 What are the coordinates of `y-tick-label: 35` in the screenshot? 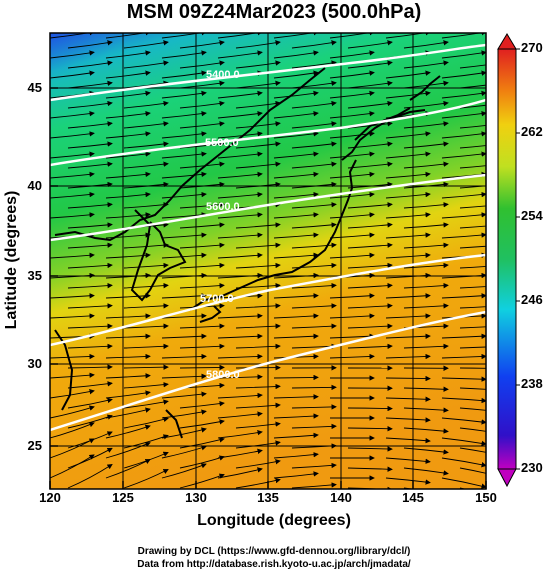 It's located at (34, 275).